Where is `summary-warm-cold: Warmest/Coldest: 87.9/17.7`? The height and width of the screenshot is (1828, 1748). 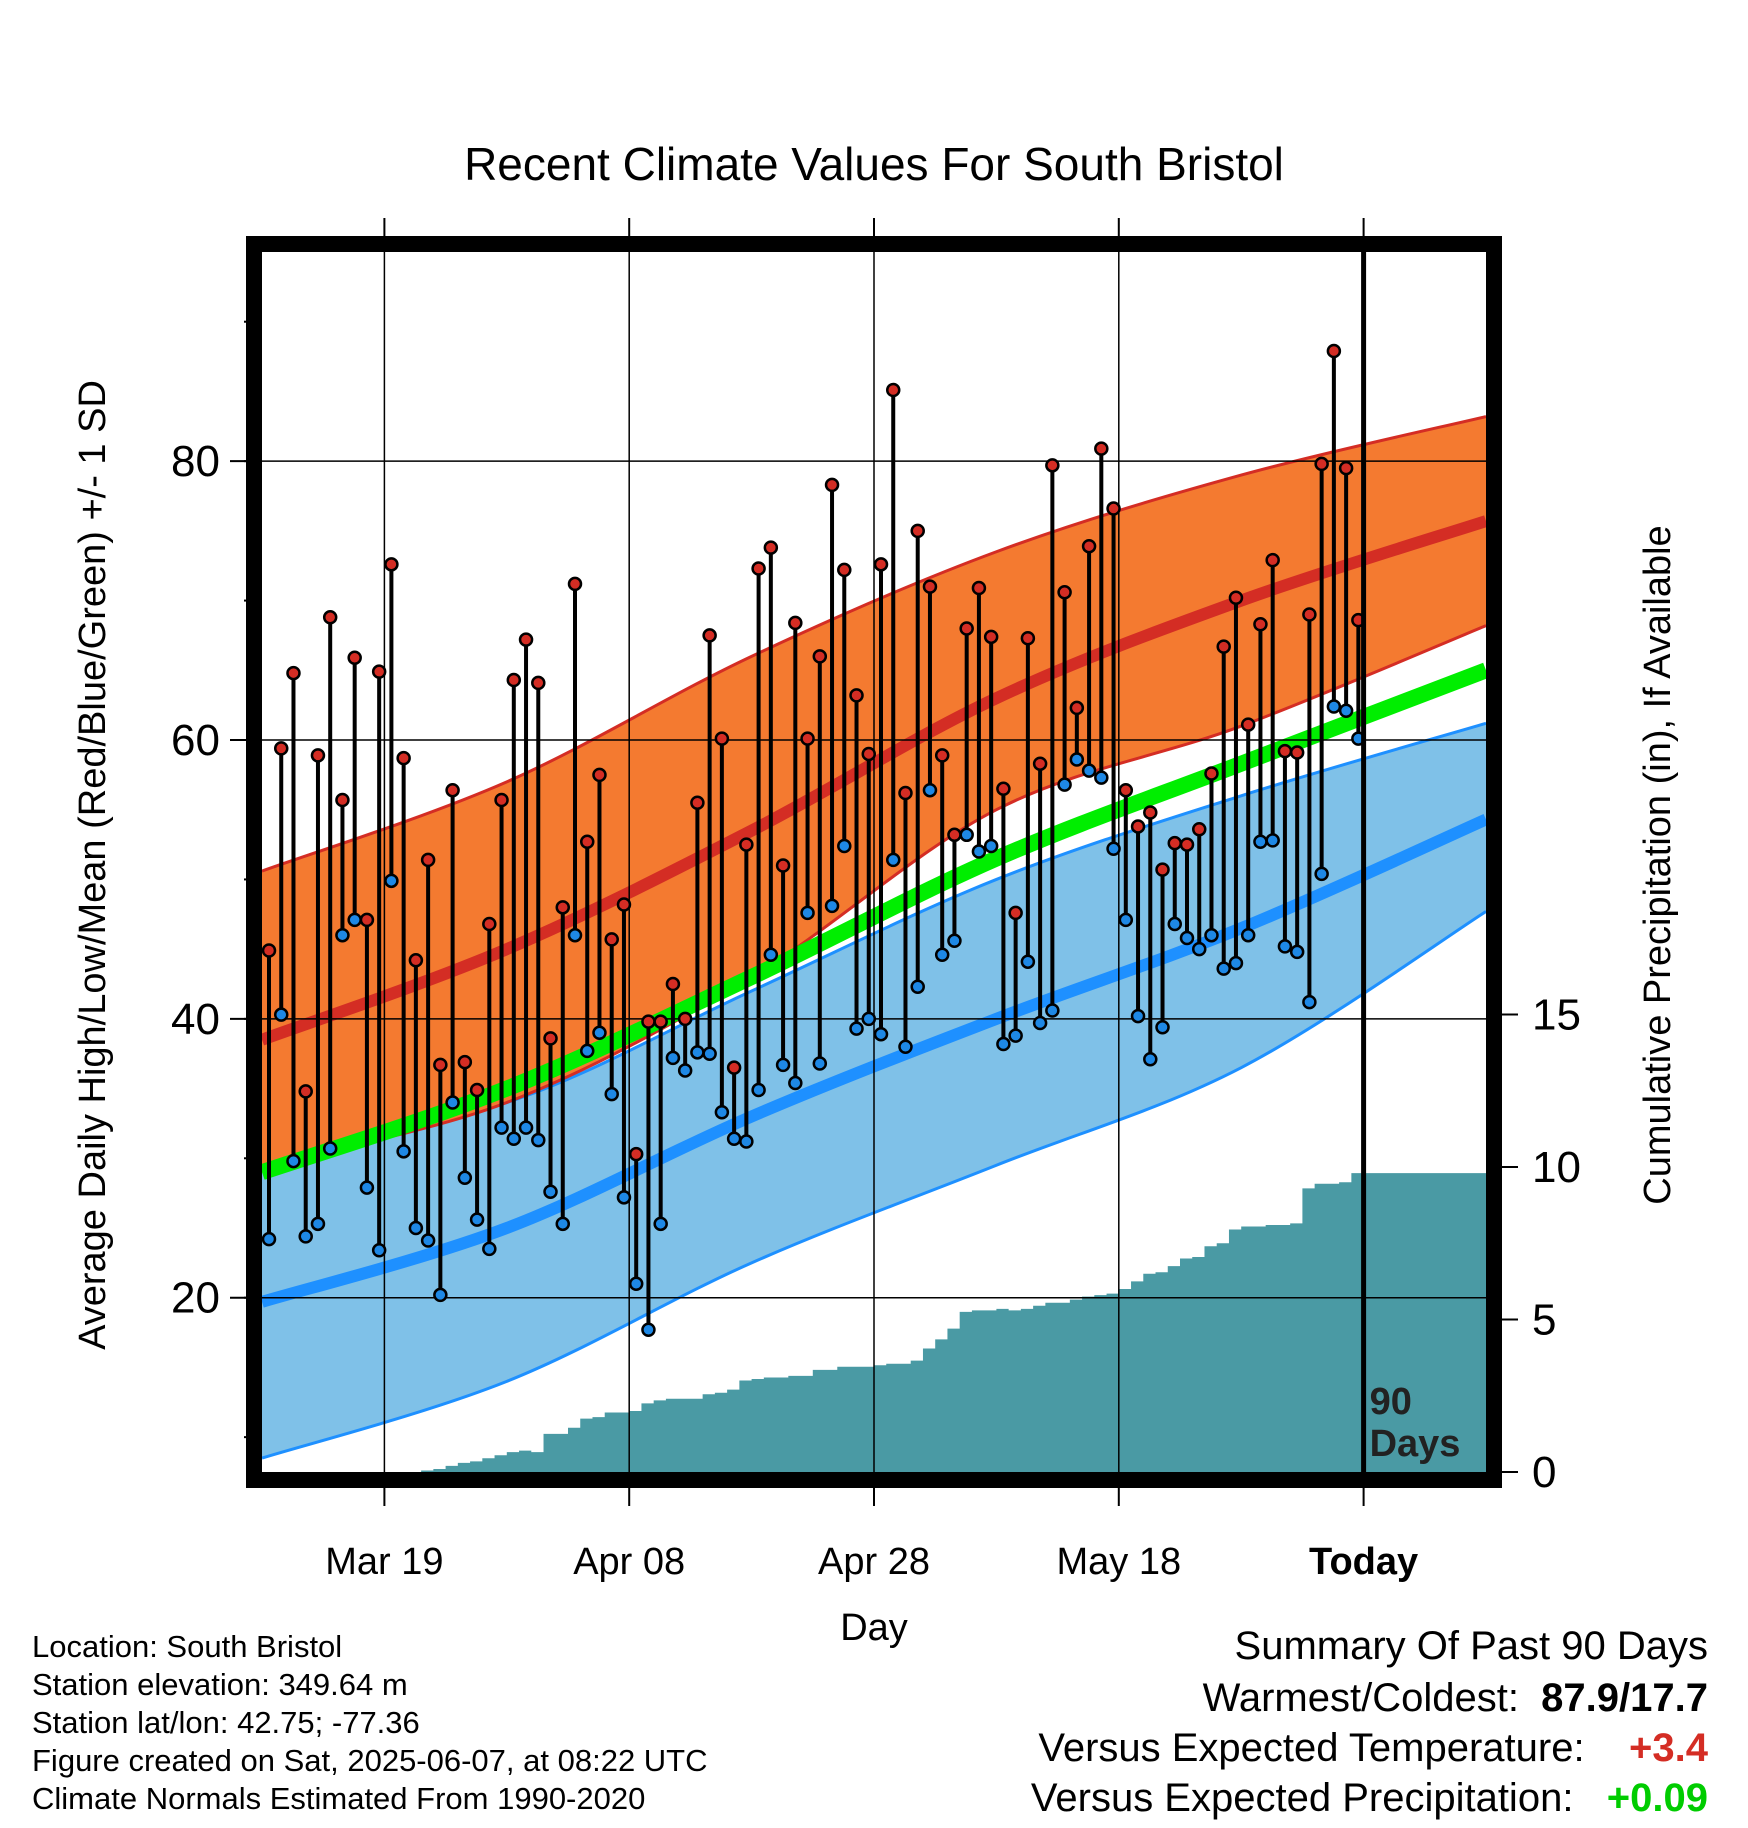
summary-warm-cold: Warmest/Coldest: 87.9/17.7 is located at coordinates (1455, 1698).